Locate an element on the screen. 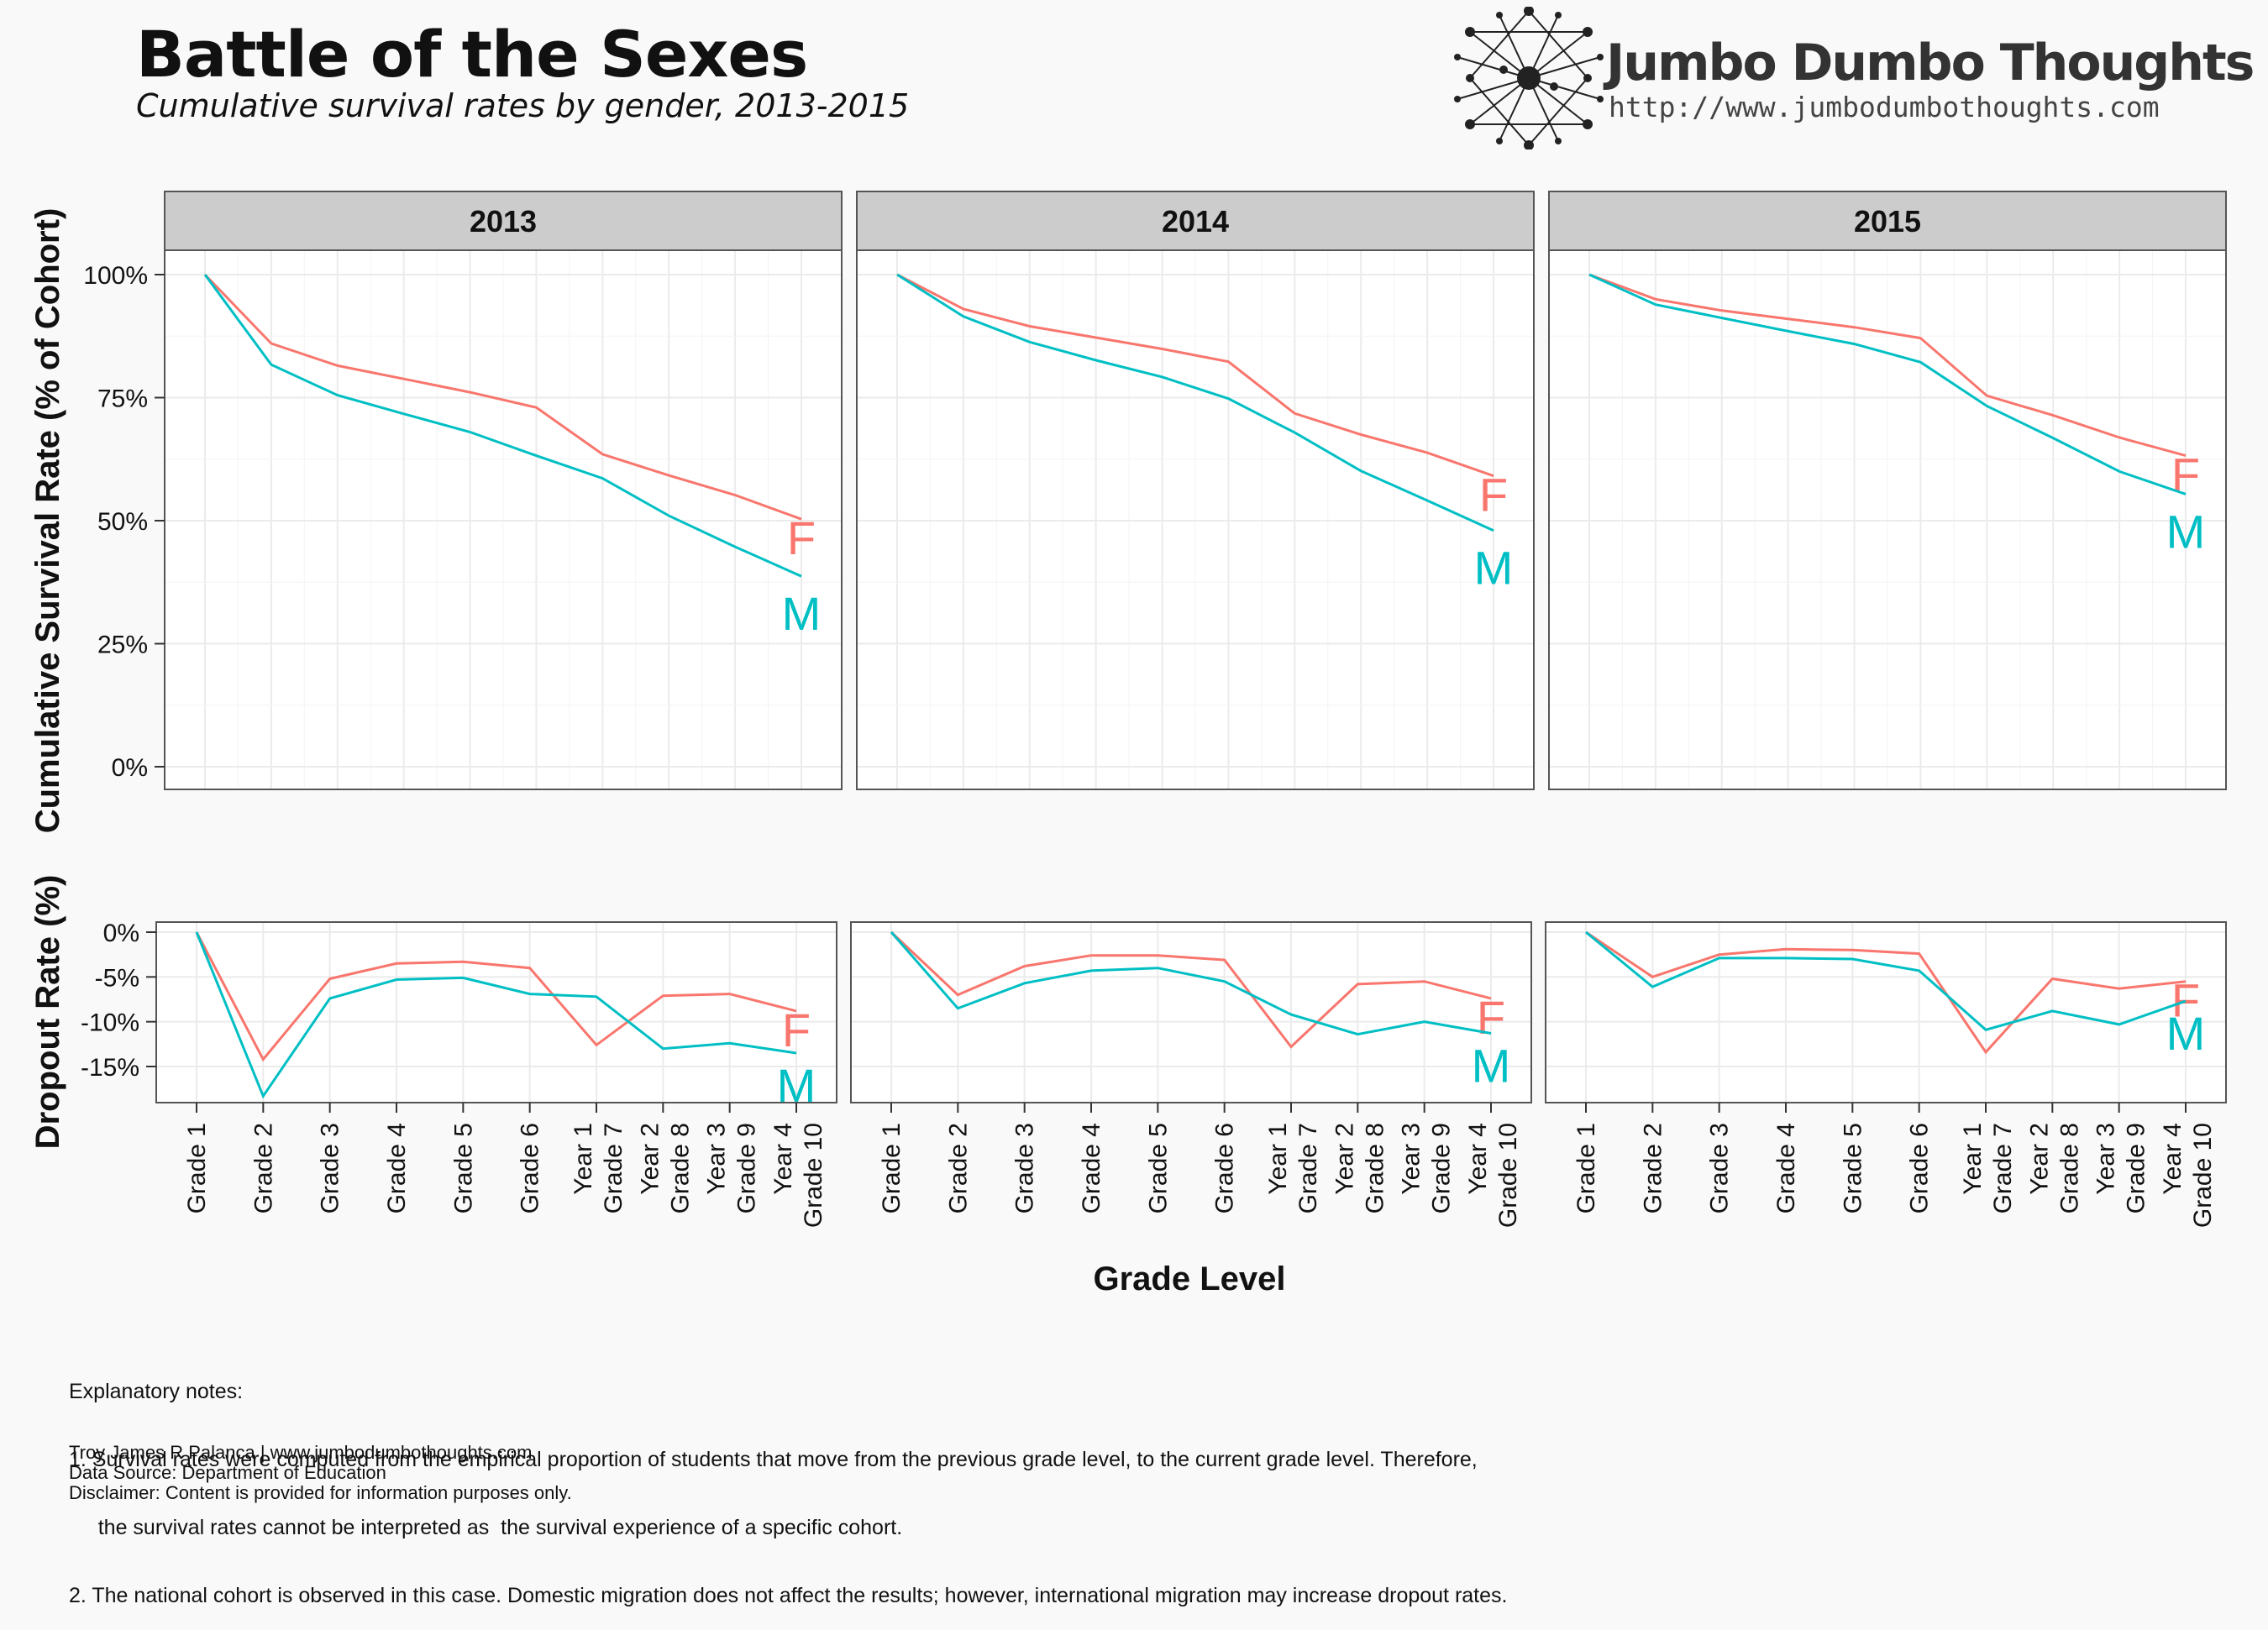  y-axis-title-survival: Cumulative Survival Rate (% of Cohort) is located at coordinates (47, 521).